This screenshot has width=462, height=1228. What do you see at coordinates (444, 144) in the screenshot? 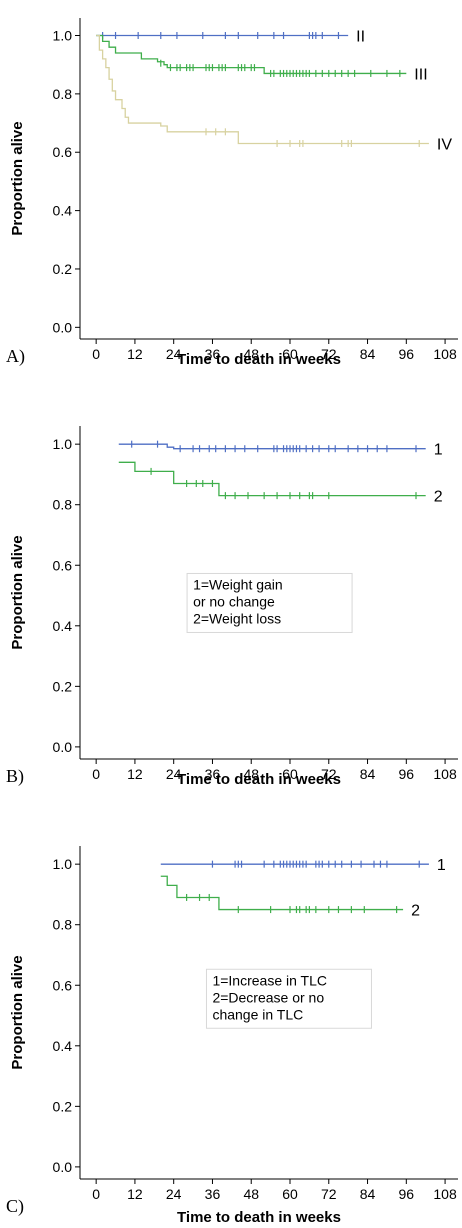
I see `series-label-IV: IV` at bounding box center [444, 144].